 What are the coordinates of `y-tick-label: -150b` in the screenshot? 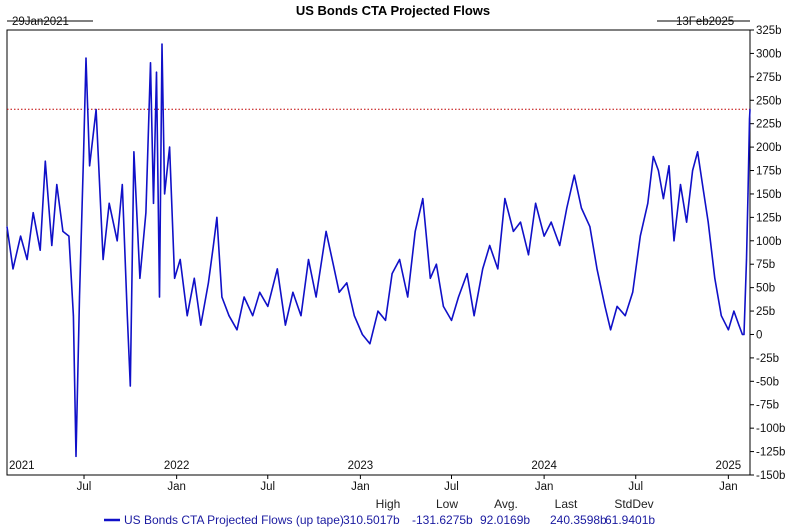 It's located at (770, 476).